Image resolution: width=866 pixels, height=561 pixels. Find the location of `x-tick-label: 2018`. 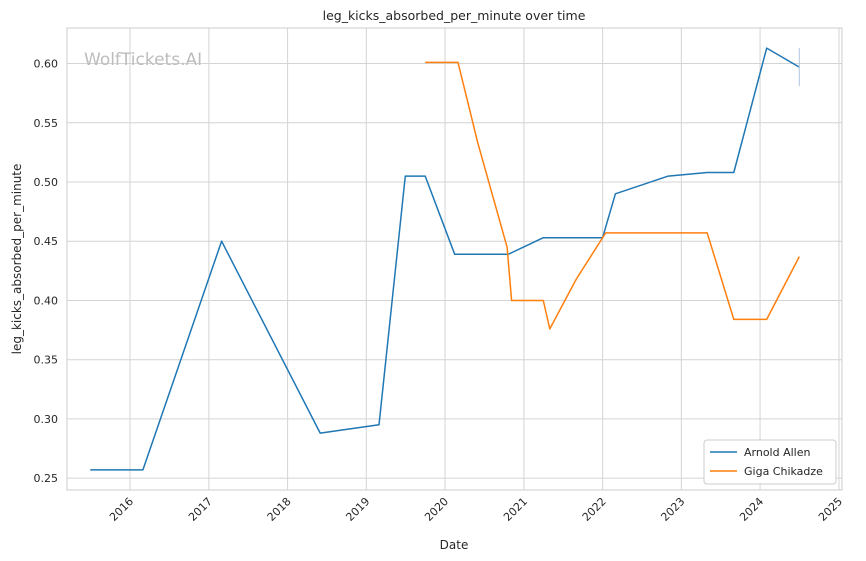

x-tick-label: 2018 is located at coordinates (279, 509).